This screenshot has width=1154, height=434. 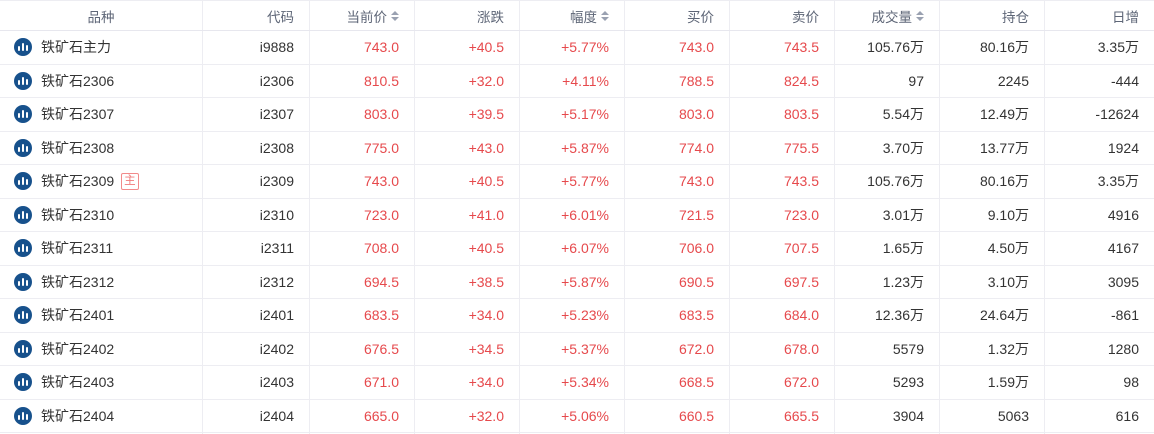 I want to click on column-header-price: 当前价, so click(x=362, y=15).